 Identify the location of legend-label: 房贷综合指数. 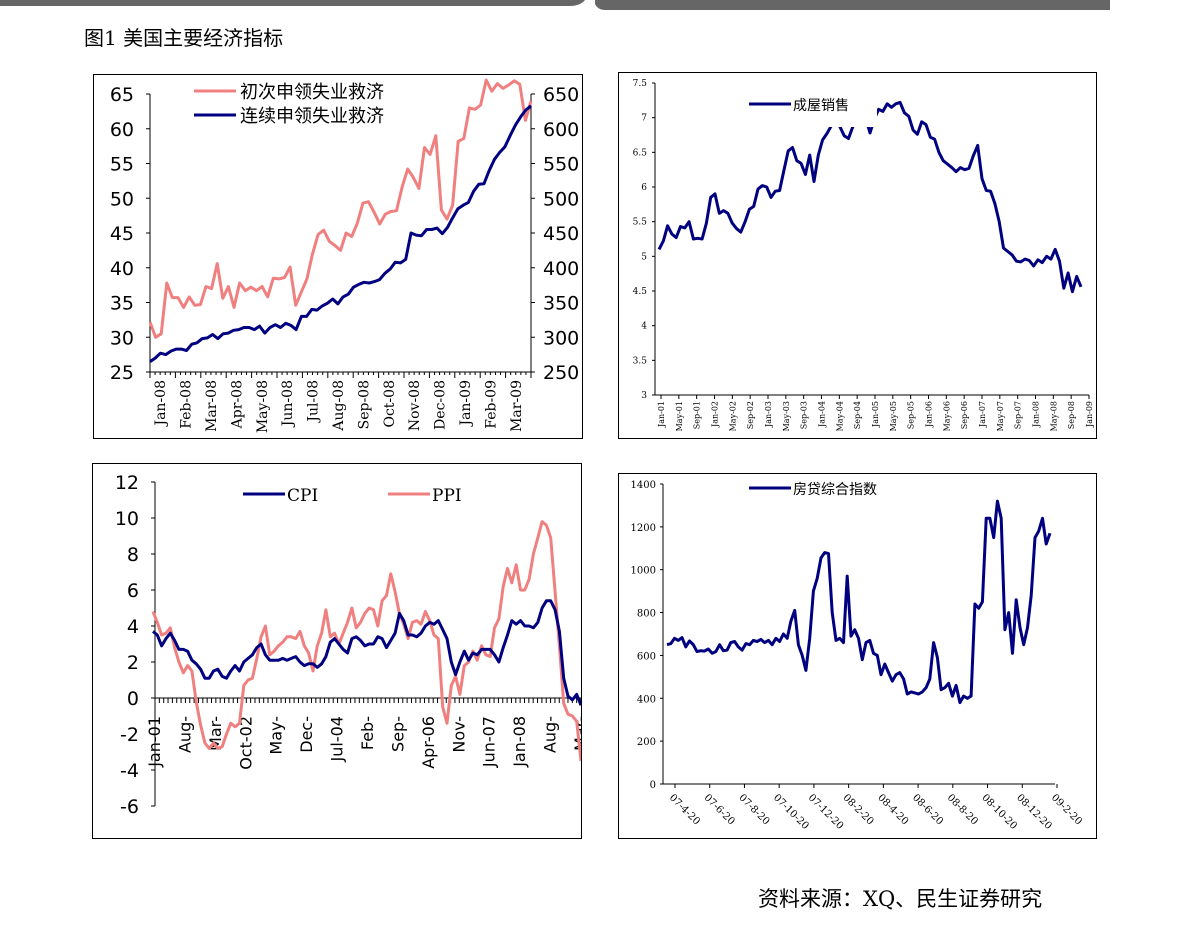
(835, 490).